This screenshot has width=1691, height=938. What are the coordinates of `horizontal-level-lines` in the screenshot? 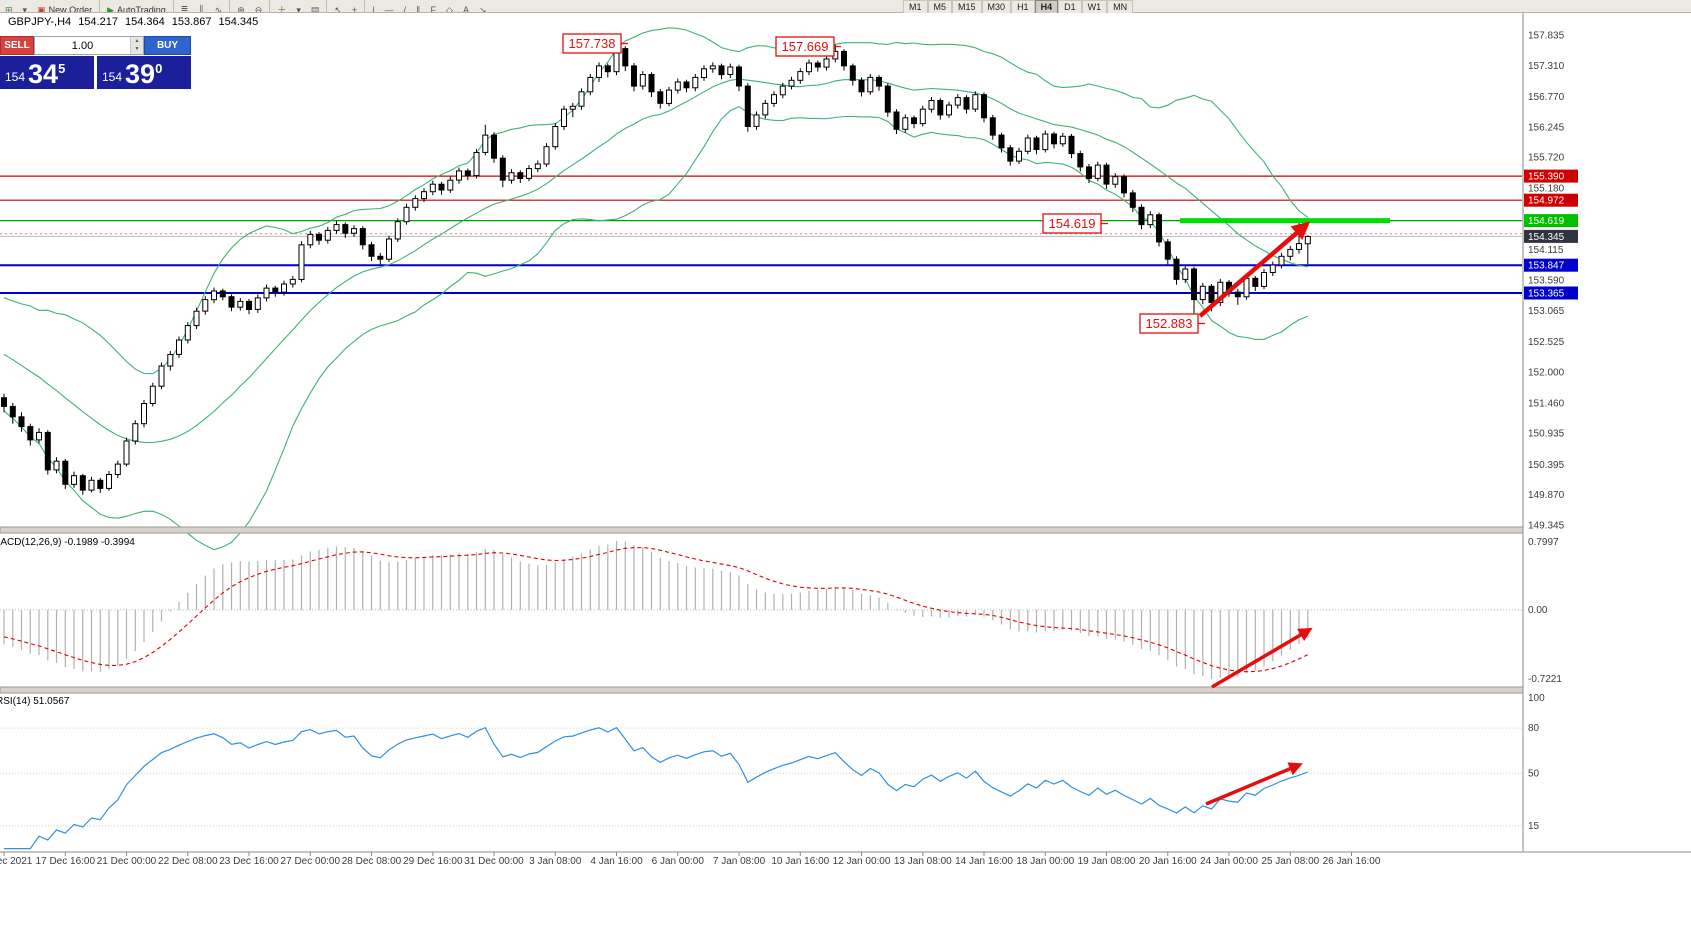 It's located at (761, 234).